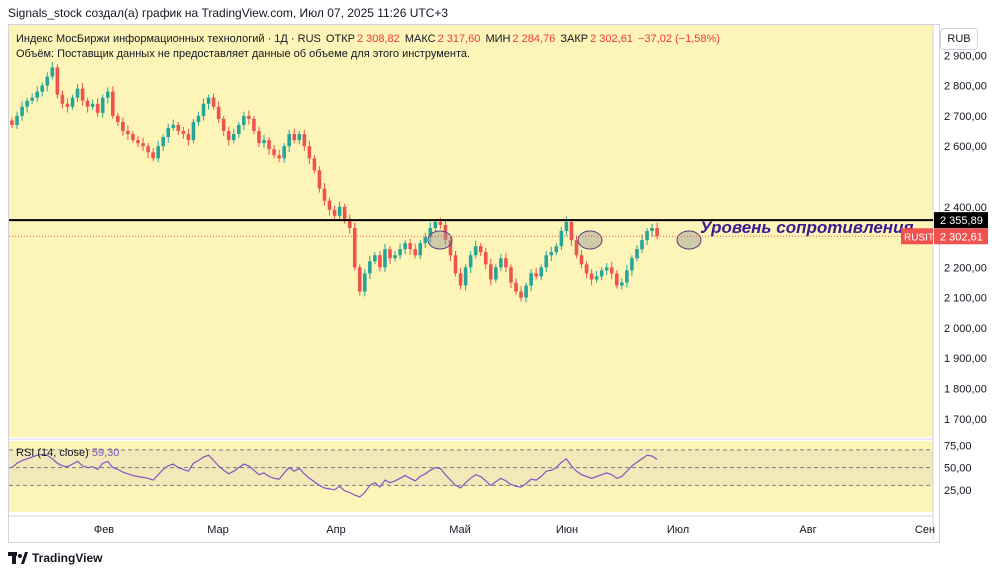 Image resolution: width=1000 pixels, height=573 pixels. I want to click on time-tick-label: Апр, so click(335, 530).